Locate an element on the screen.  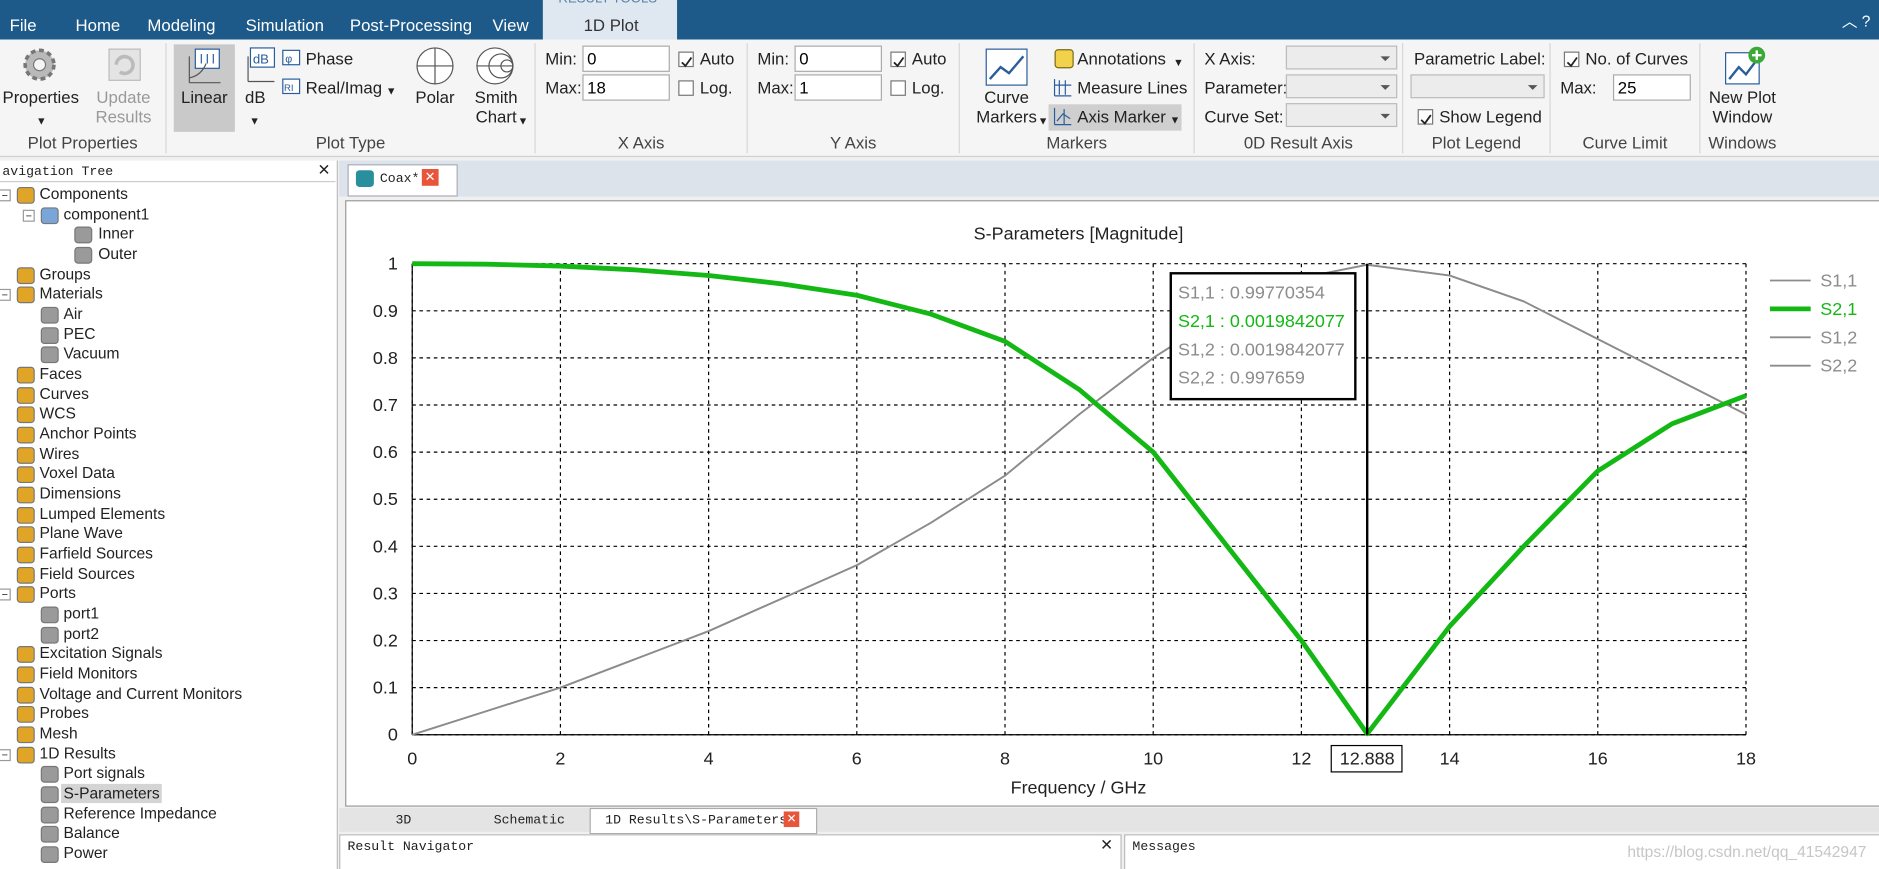
window-controls: ︿ ? is located at coordinates (1856, 20).